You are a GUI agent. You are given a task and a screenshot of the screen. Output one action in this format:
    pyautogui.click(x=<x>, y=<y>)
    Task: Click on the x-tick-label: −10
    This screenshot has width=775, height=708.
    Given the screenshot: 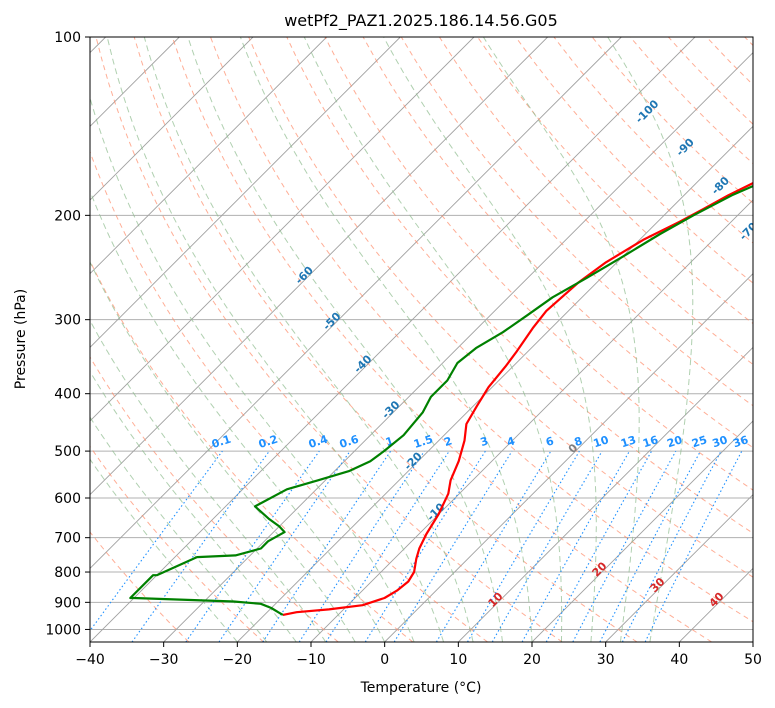 What is the action you would take?
    pyautogui.click(x=311, y=660)
    